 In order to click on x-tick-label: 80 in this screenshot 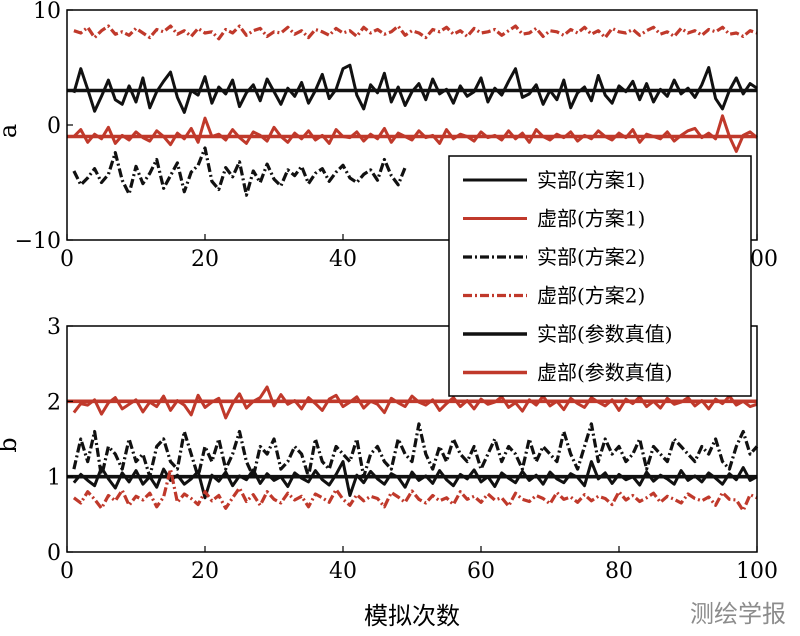, I will do `click(619, 571)`.